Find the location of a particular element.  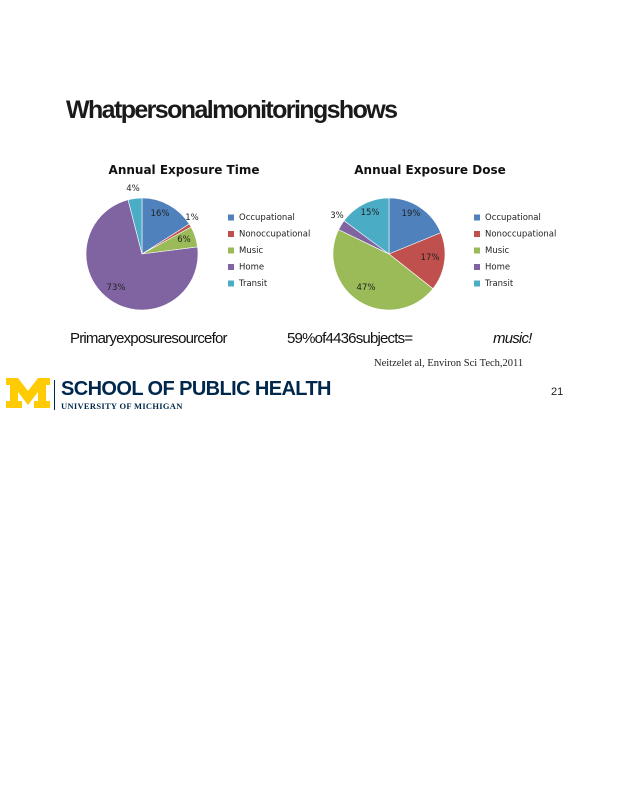

chart-title: Annual Exposure Time is located at coordinates (184, 170).